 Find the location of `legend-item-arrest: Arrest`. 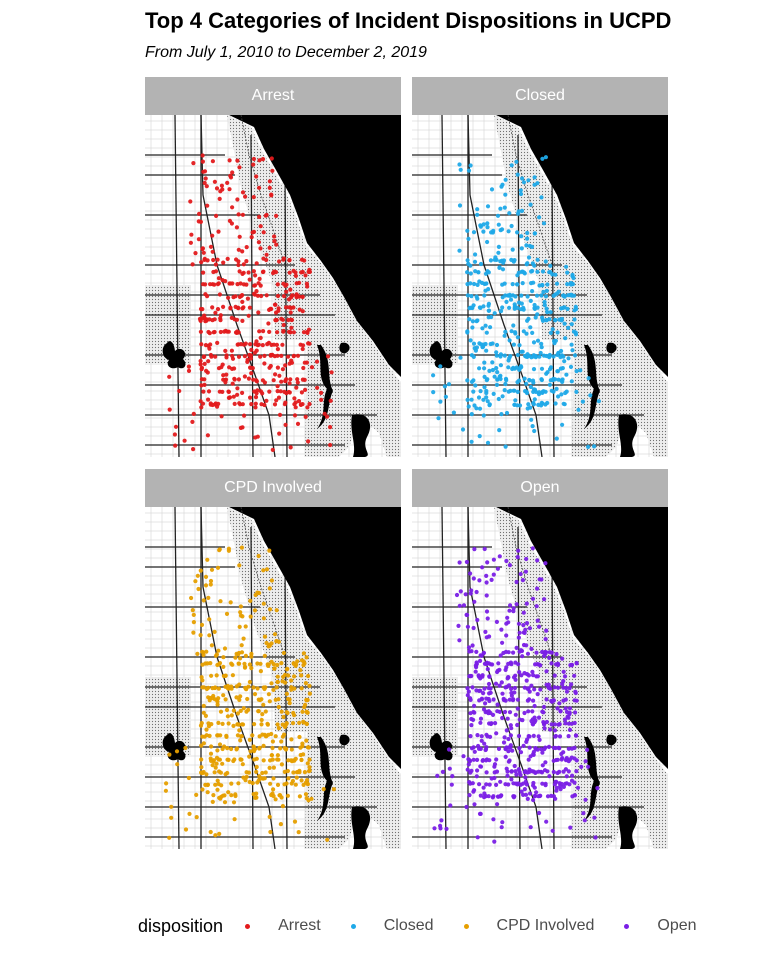

legend-item-arrest: Arrest is located at coordinates (283, 926).